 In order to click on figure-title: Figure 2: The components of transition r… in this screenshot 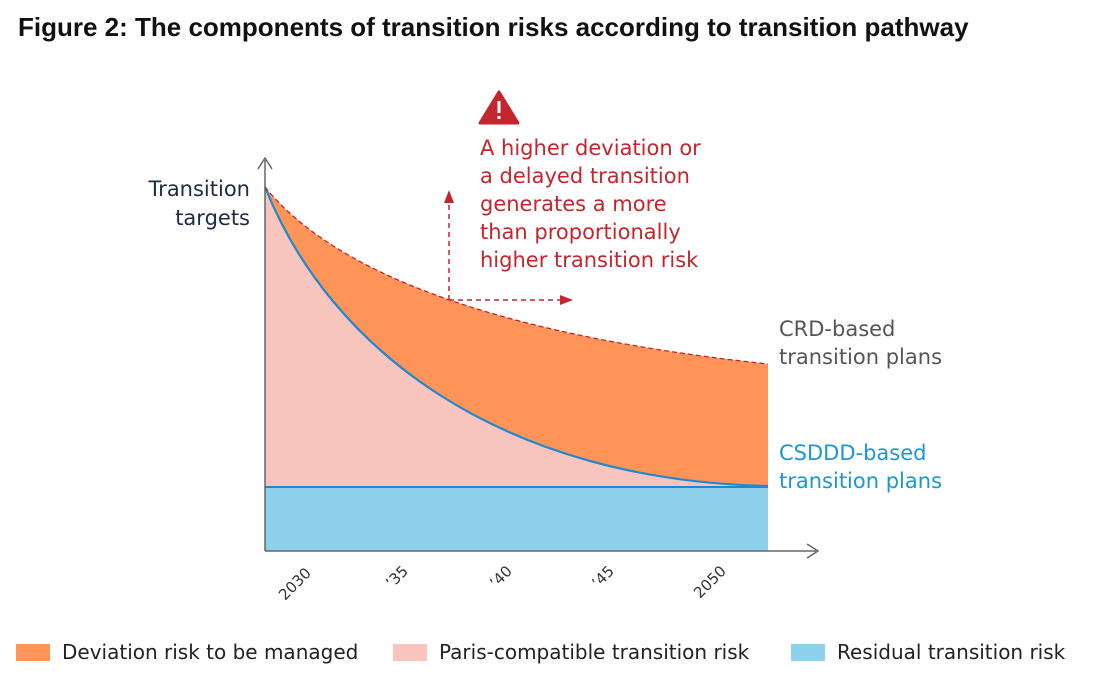, I will do `click(493, 27)`.